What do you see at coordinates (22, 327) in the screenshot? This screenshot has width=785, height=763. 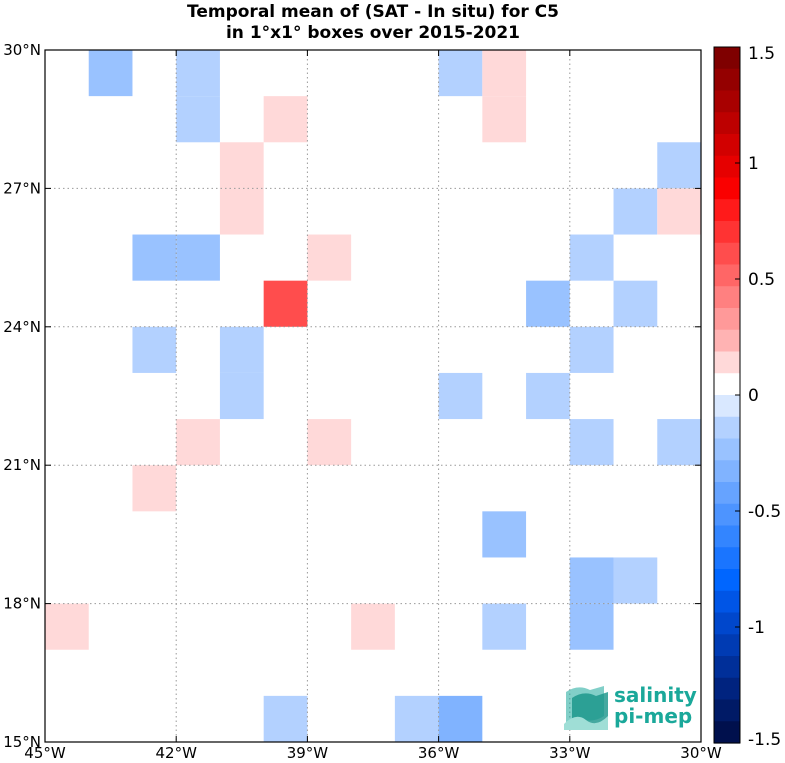 I see `y-tick-label: 24°N` at bounding box center [22, 327].